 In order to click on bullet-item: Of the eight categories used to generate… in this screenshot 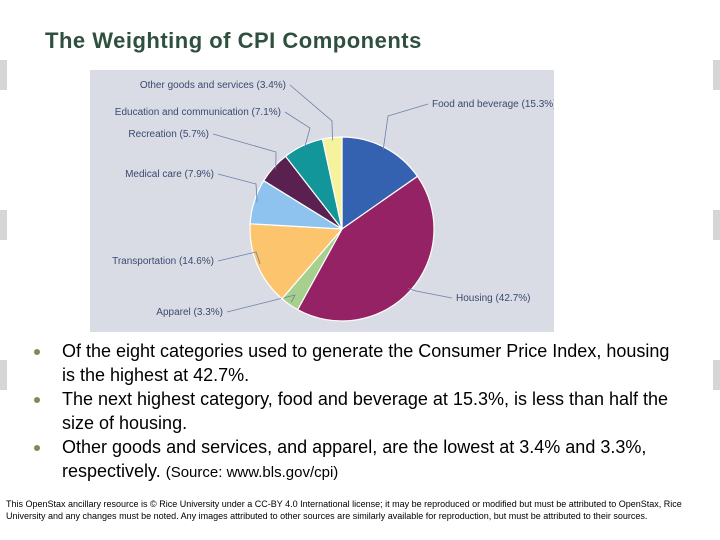, I will do `click(354, 363)`.